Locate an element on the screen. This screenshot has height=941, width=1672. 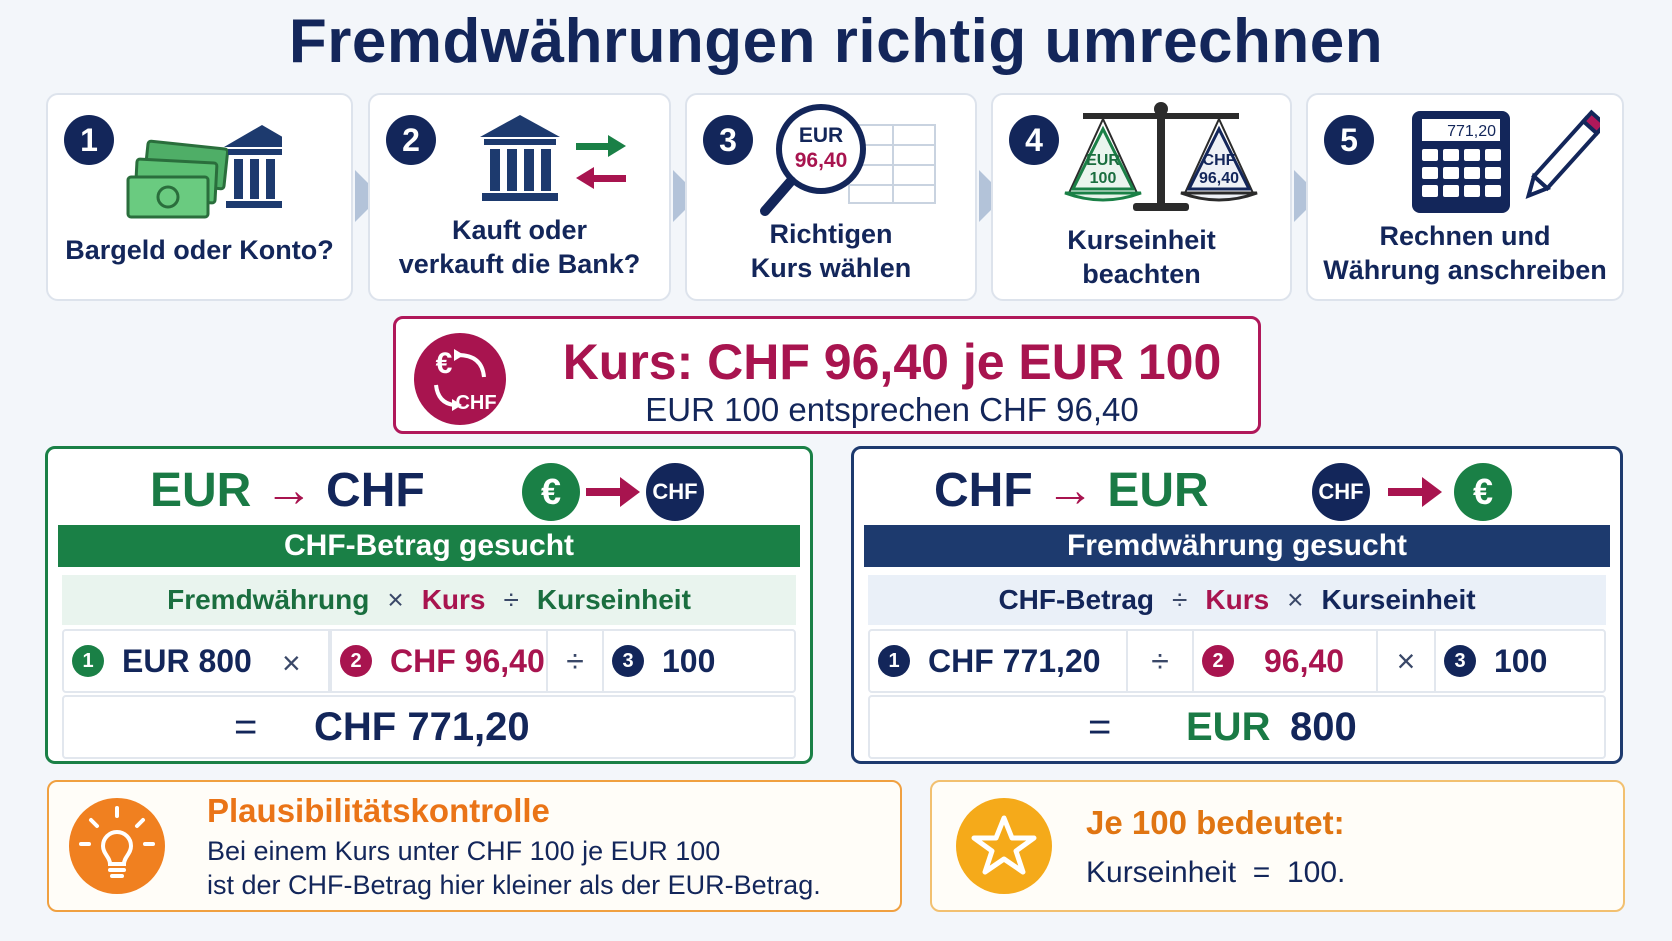
value-cell-2: 2 96,40 is located at coordinates (1286, 661).